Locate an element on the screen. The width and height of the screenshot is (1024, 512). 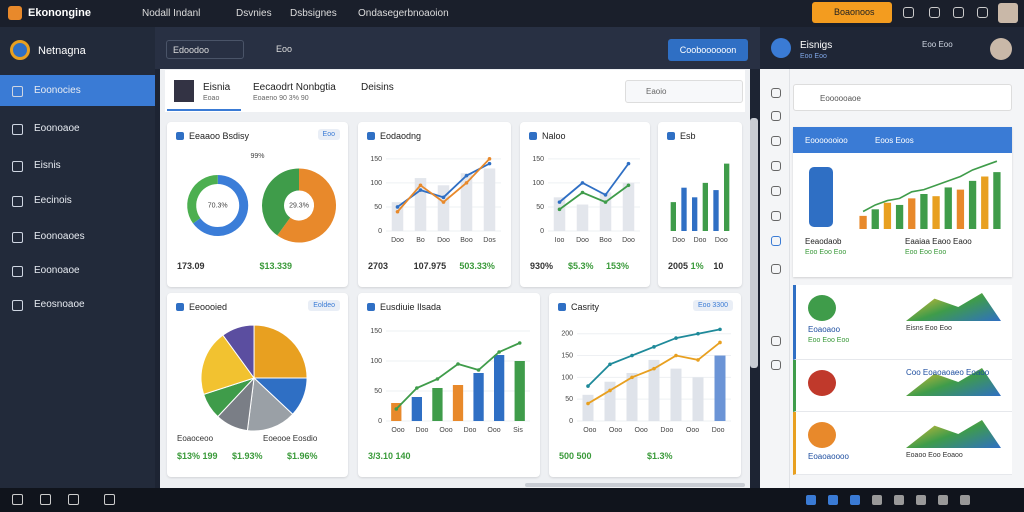
panel-card-tab: Eooooooioo is located at coordinates (826, 140).